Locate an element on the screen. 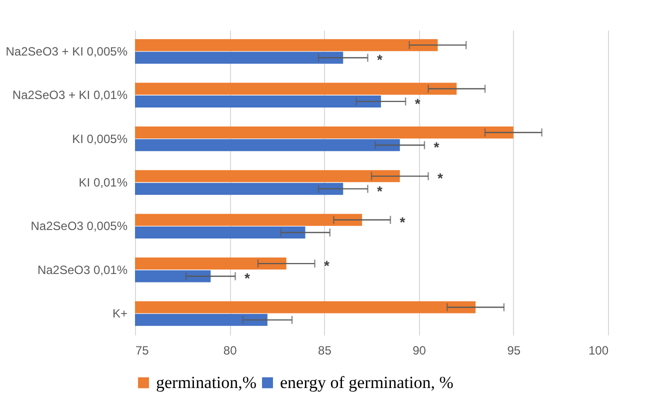 The image size is (647, 405). y-tick-label: Na2SeO3 0,005% is located at coordinates (79, 226).